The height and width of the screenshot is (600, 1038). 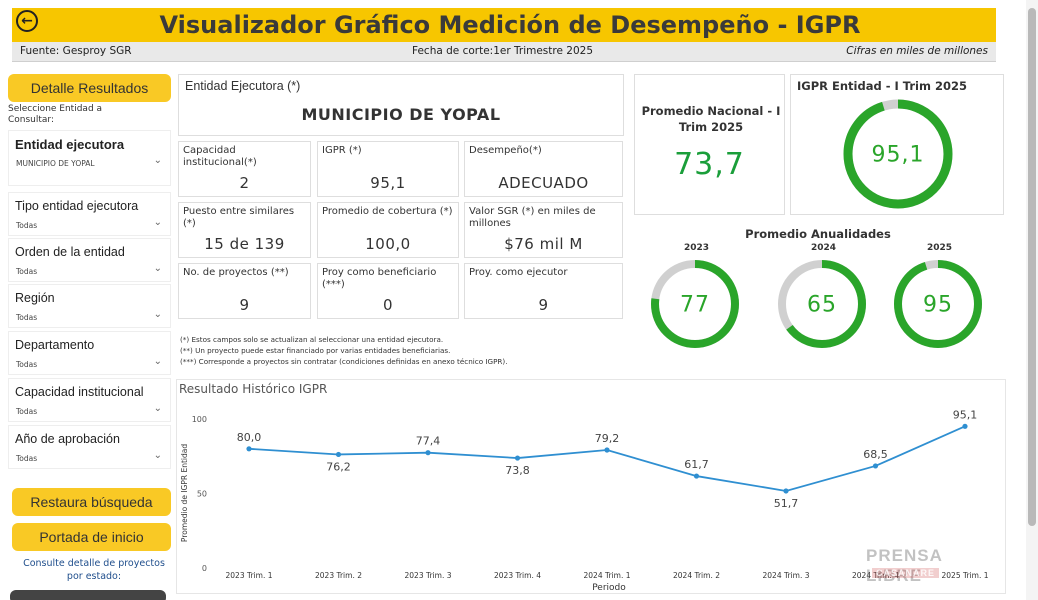 What do you see at coordinates (55, 163) in the screenshot?
I see `filter-value: MUNICIPIO DE YOPAL` at bounding box center [55, 163].